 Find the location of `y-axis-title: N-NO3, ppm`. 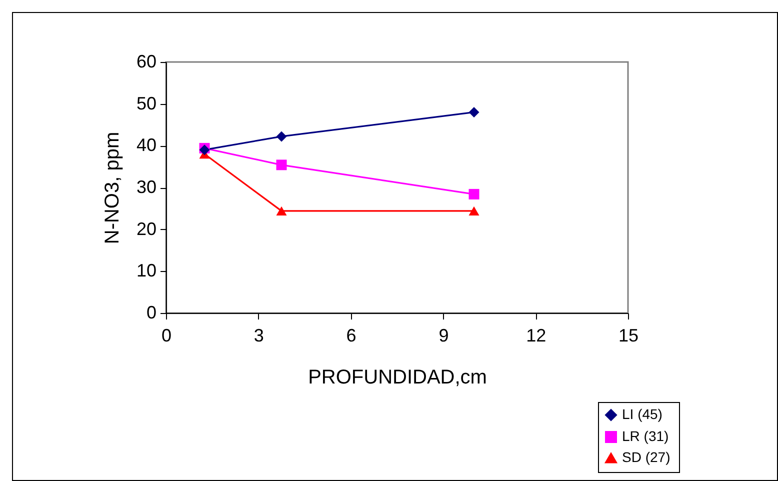

y-axis-title: N-NO3, ppm is located at coordinates (112, 188).